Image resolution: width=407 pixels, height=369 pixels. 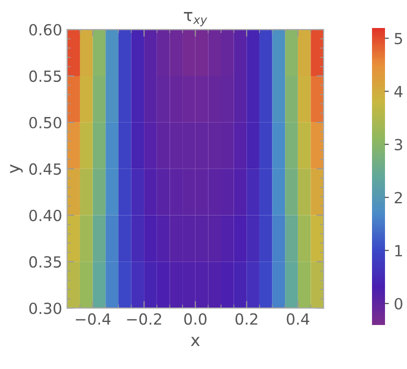 I want to click on y-axis-title: y, so click(x=16, y=169).